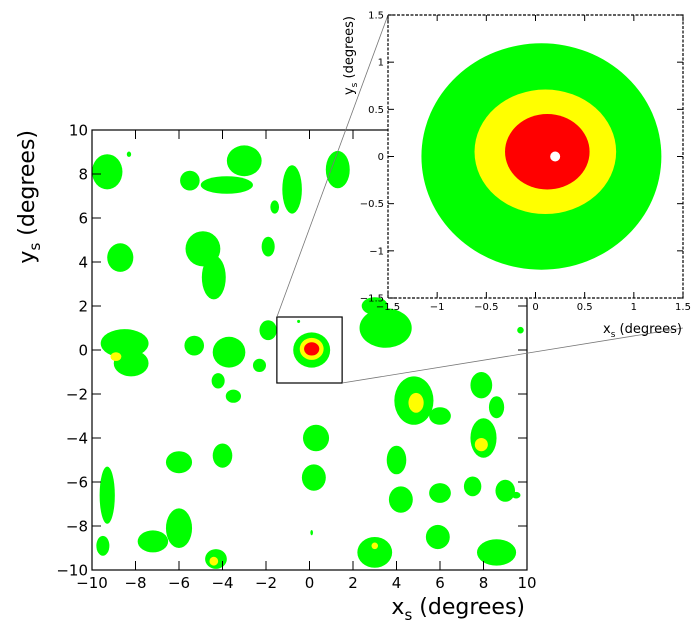 Image resolution: width=699 pixels, height=620 pixels. Describe the element at coordinates (526, 583) in the screenshot. I see `main-x-tick-label-10: 10` at that location.